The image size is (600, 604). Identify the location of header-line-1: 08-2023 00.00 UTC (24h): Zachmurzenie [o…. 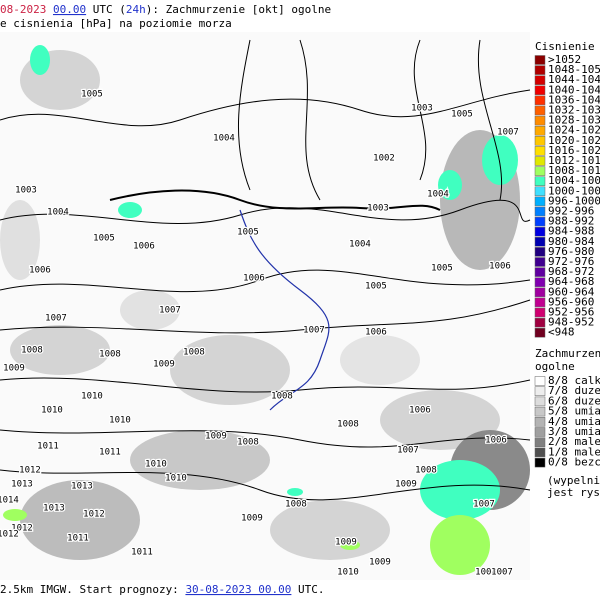
(165, 9).